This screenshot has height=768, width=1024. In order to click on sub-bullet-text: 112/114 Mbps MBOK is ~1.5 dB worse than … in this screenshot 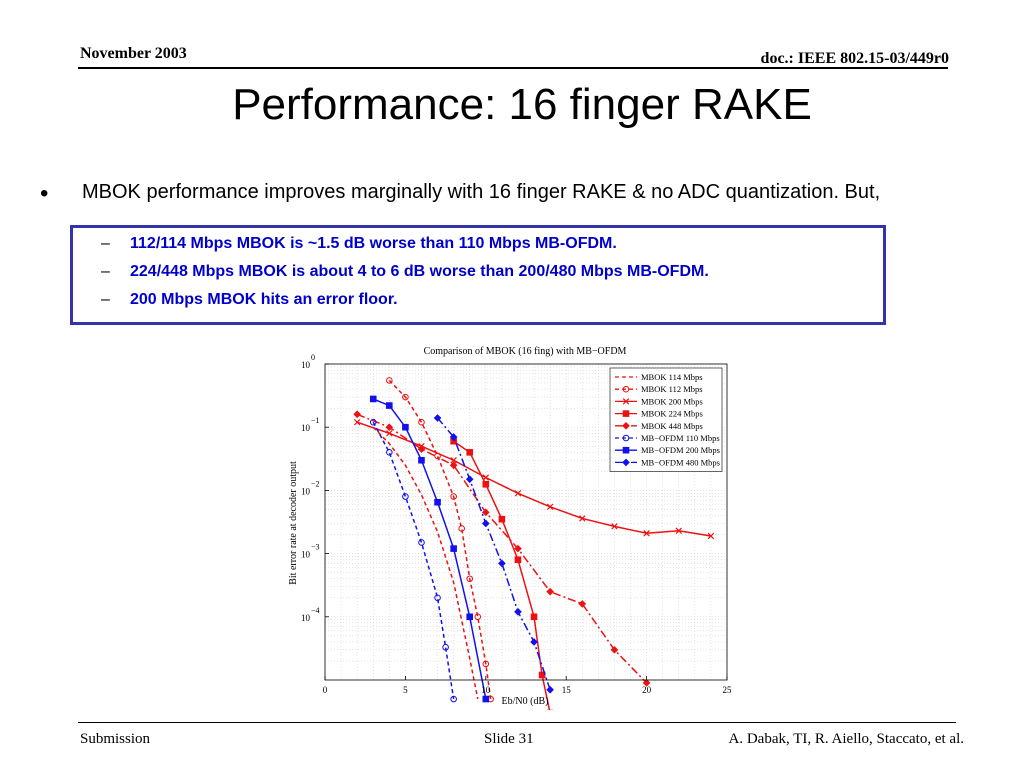, I will do `click(373, 243)`.